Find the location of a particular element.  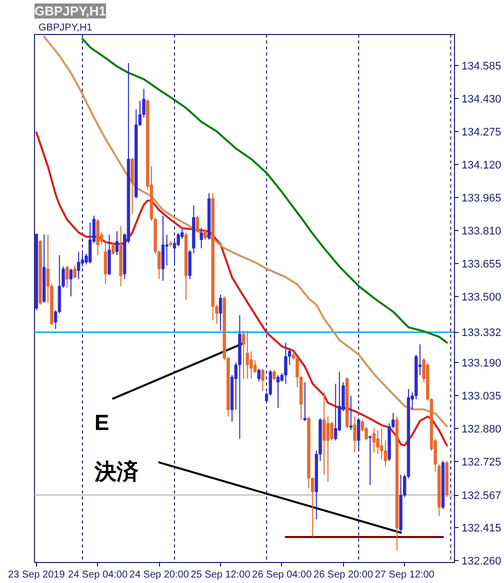

y-tick-label: 133.190 is located at coordinates (482, 363).